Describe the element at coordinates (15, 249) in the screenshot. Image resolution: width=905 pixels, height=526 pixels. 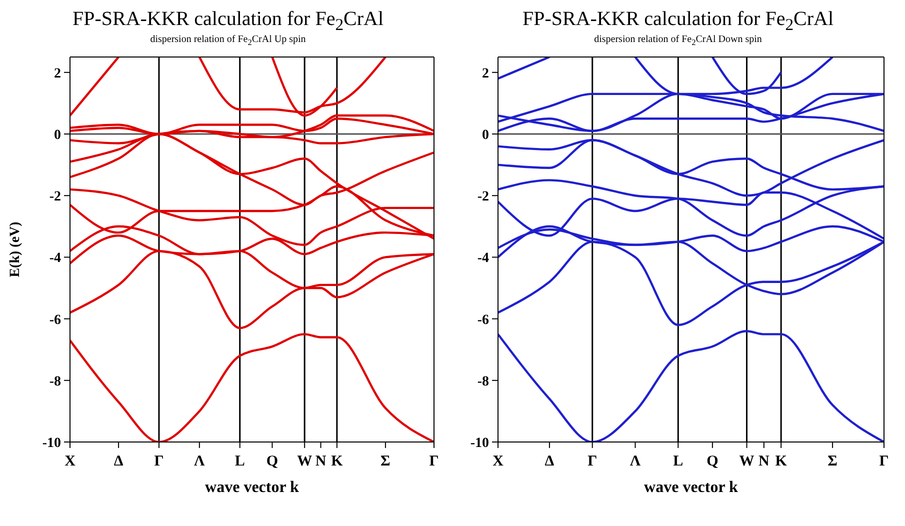
I see `y-axis-title: E(k) (eV)` at that location.